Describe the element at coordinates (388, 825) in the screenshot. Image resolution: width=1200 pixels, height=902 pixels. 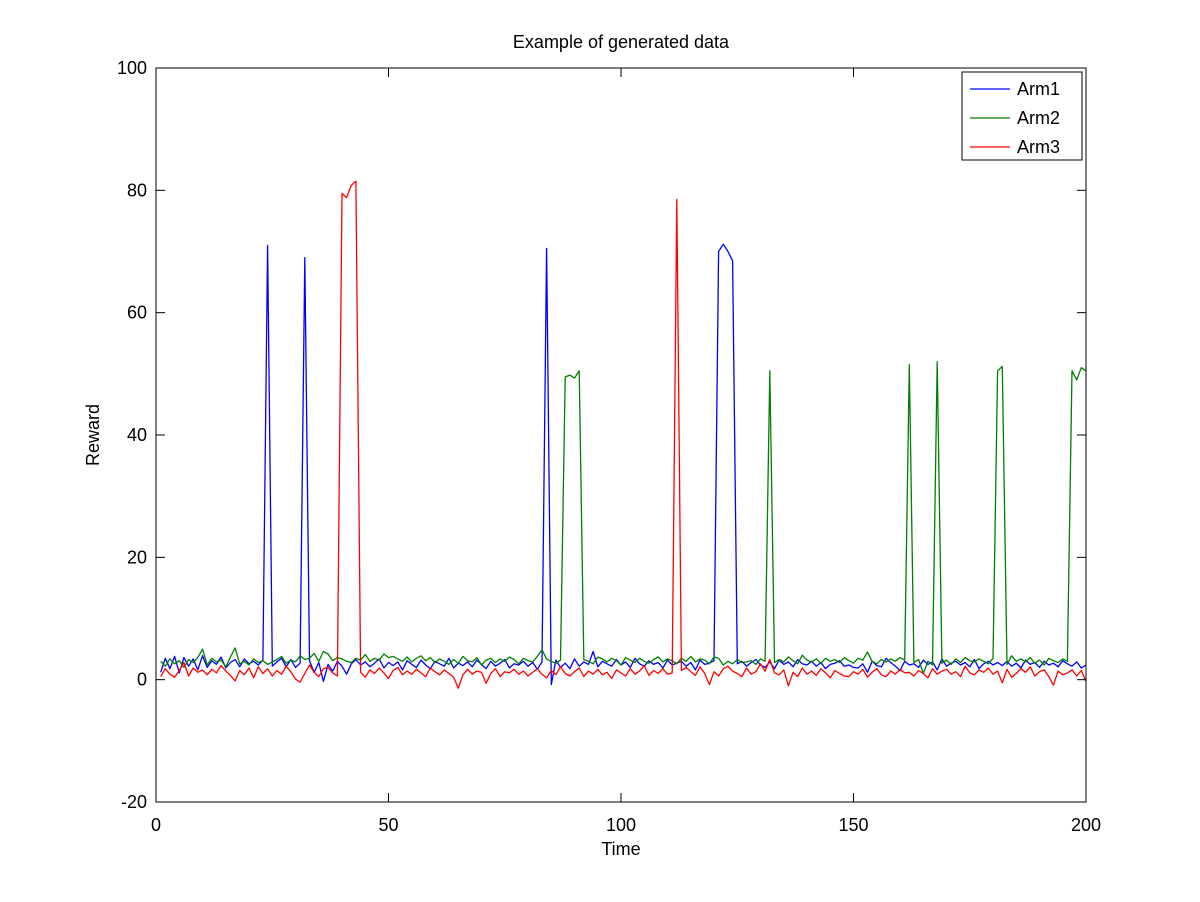
I see `x-tick-label: 50` at that location.